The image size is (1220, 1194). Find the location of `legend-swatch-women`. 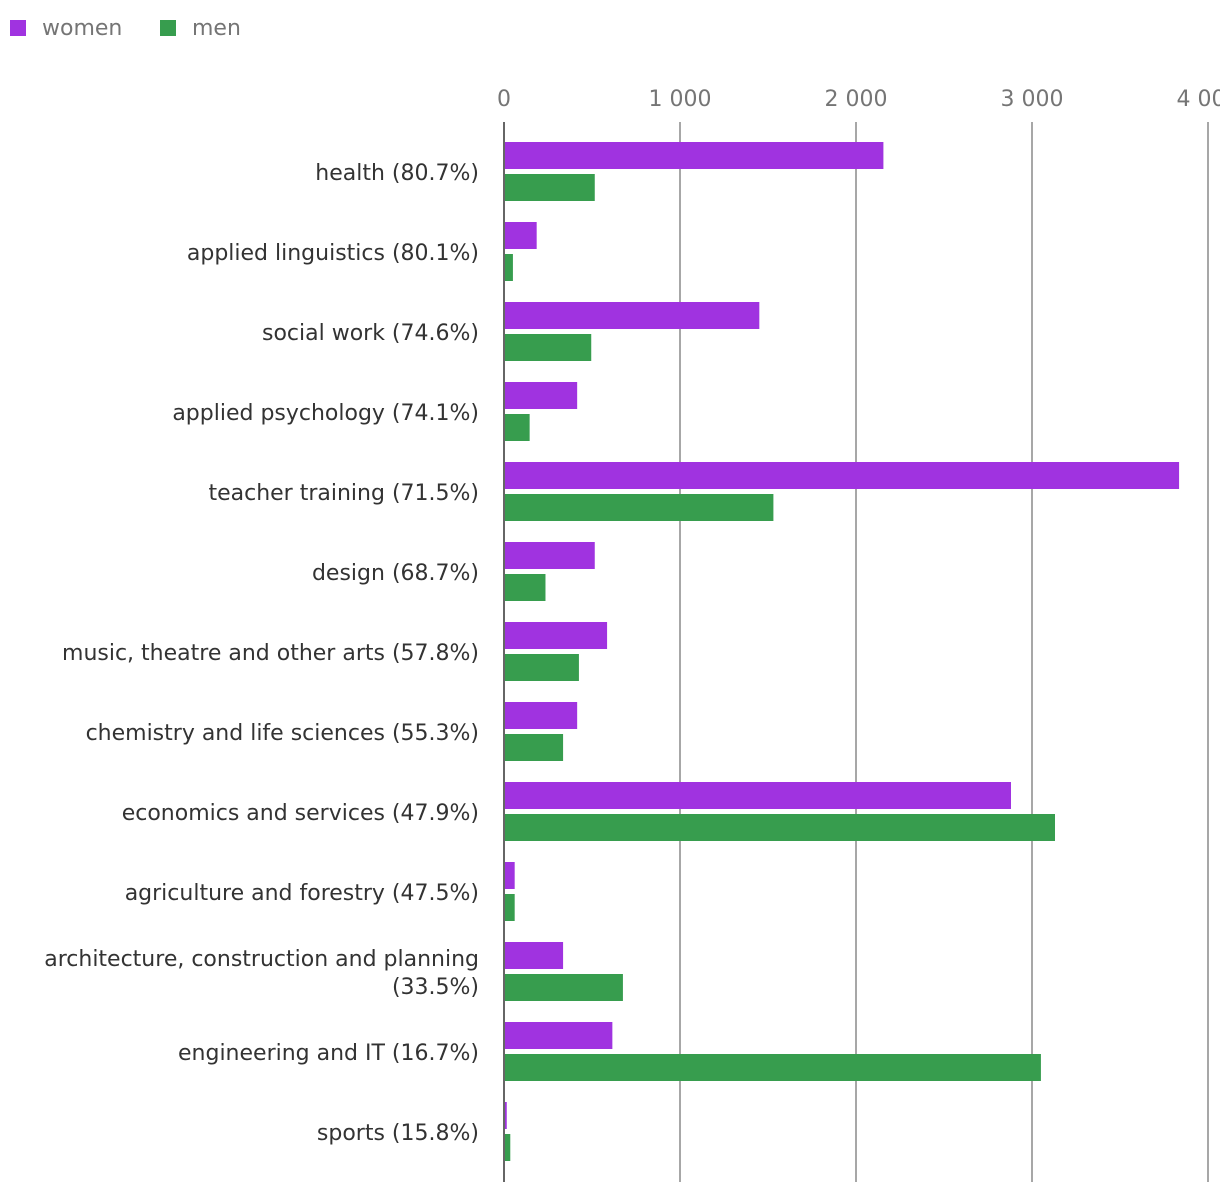

legend-swatch-women is located at coordinates (18, 28).